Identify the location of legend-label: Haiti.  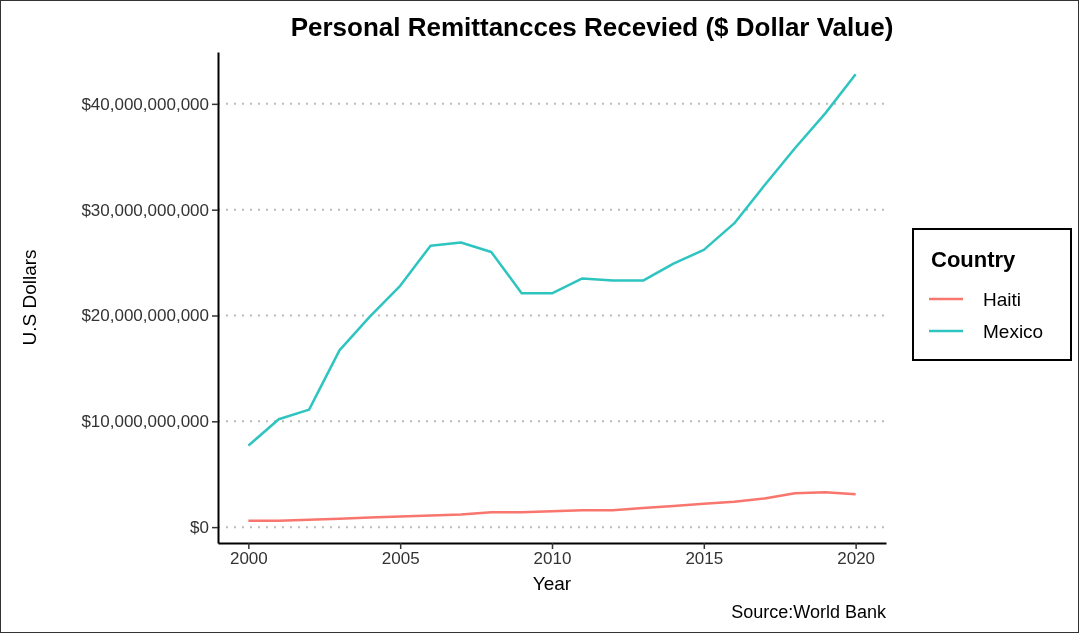
(1002, 299).